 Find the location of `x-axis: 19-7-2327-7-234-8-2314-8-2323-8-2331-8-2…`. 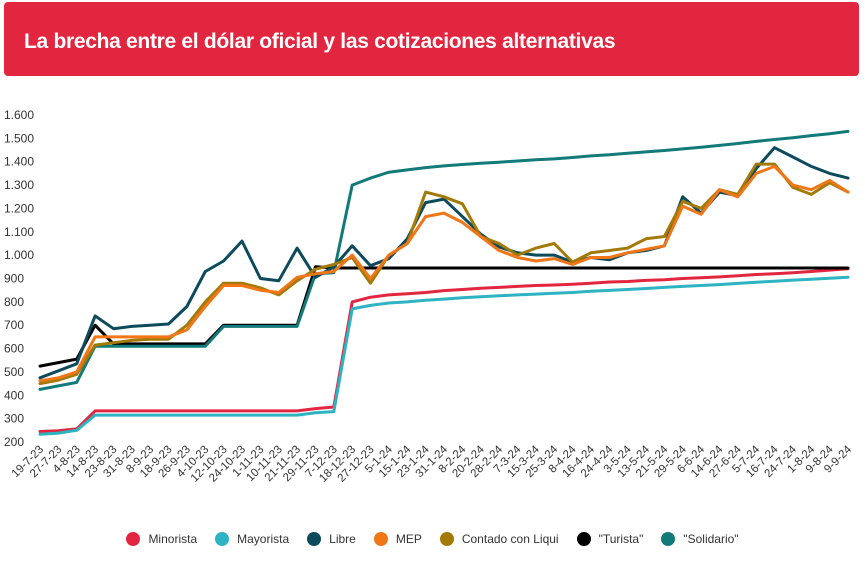

x-axis: 19-7-2327-7-234-8-2314-8-2323-8-2331-8-2… is located at coordinates (432, 463).